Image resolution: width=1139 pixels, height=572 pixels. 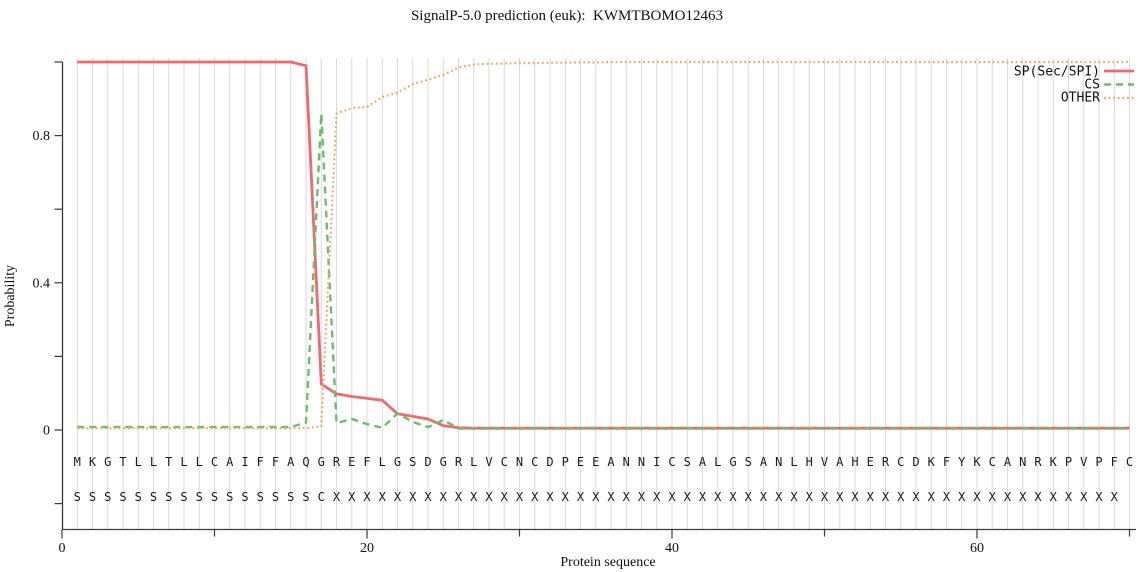 What do you see at coordinates (1074, 72) in the screenshot?
I see `legend-entry-sp: SP(Sec/SPI)` at bounding box center [1074, 72].